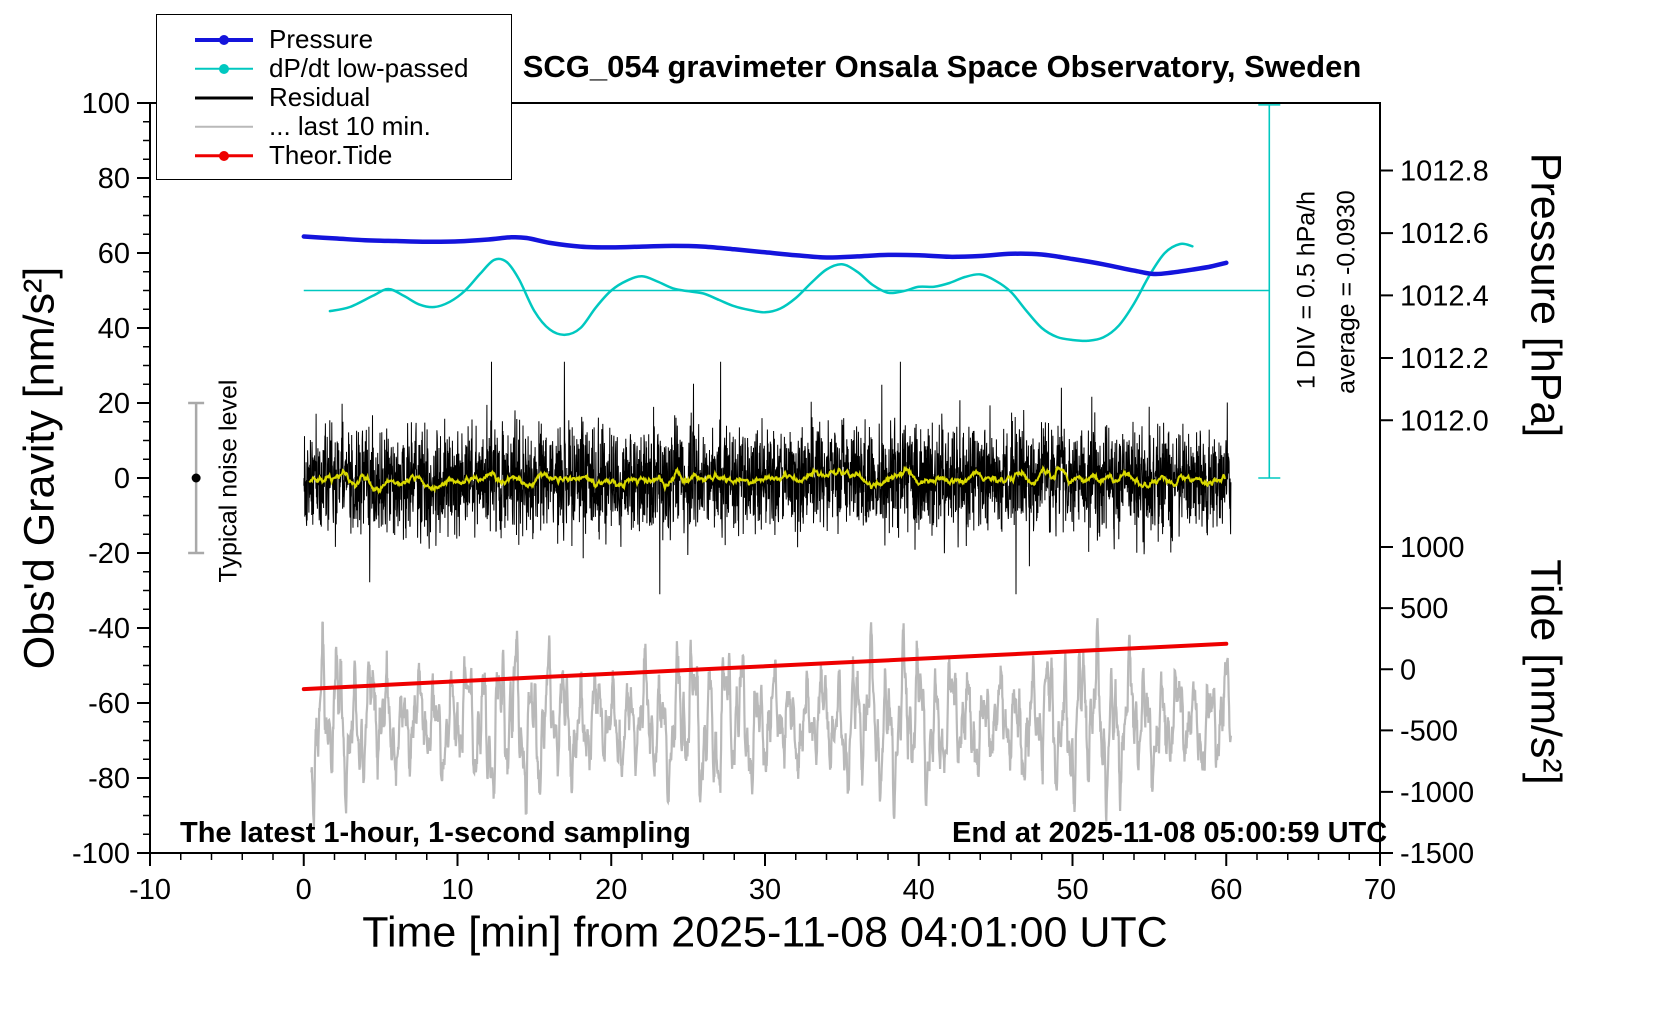 The height and width of the screenshot is (1020, 1660). What do you see at coordinates (1380, 890) in the screenshot?
I see `x-tick-label: 70` at bounding box center [1380, 890].